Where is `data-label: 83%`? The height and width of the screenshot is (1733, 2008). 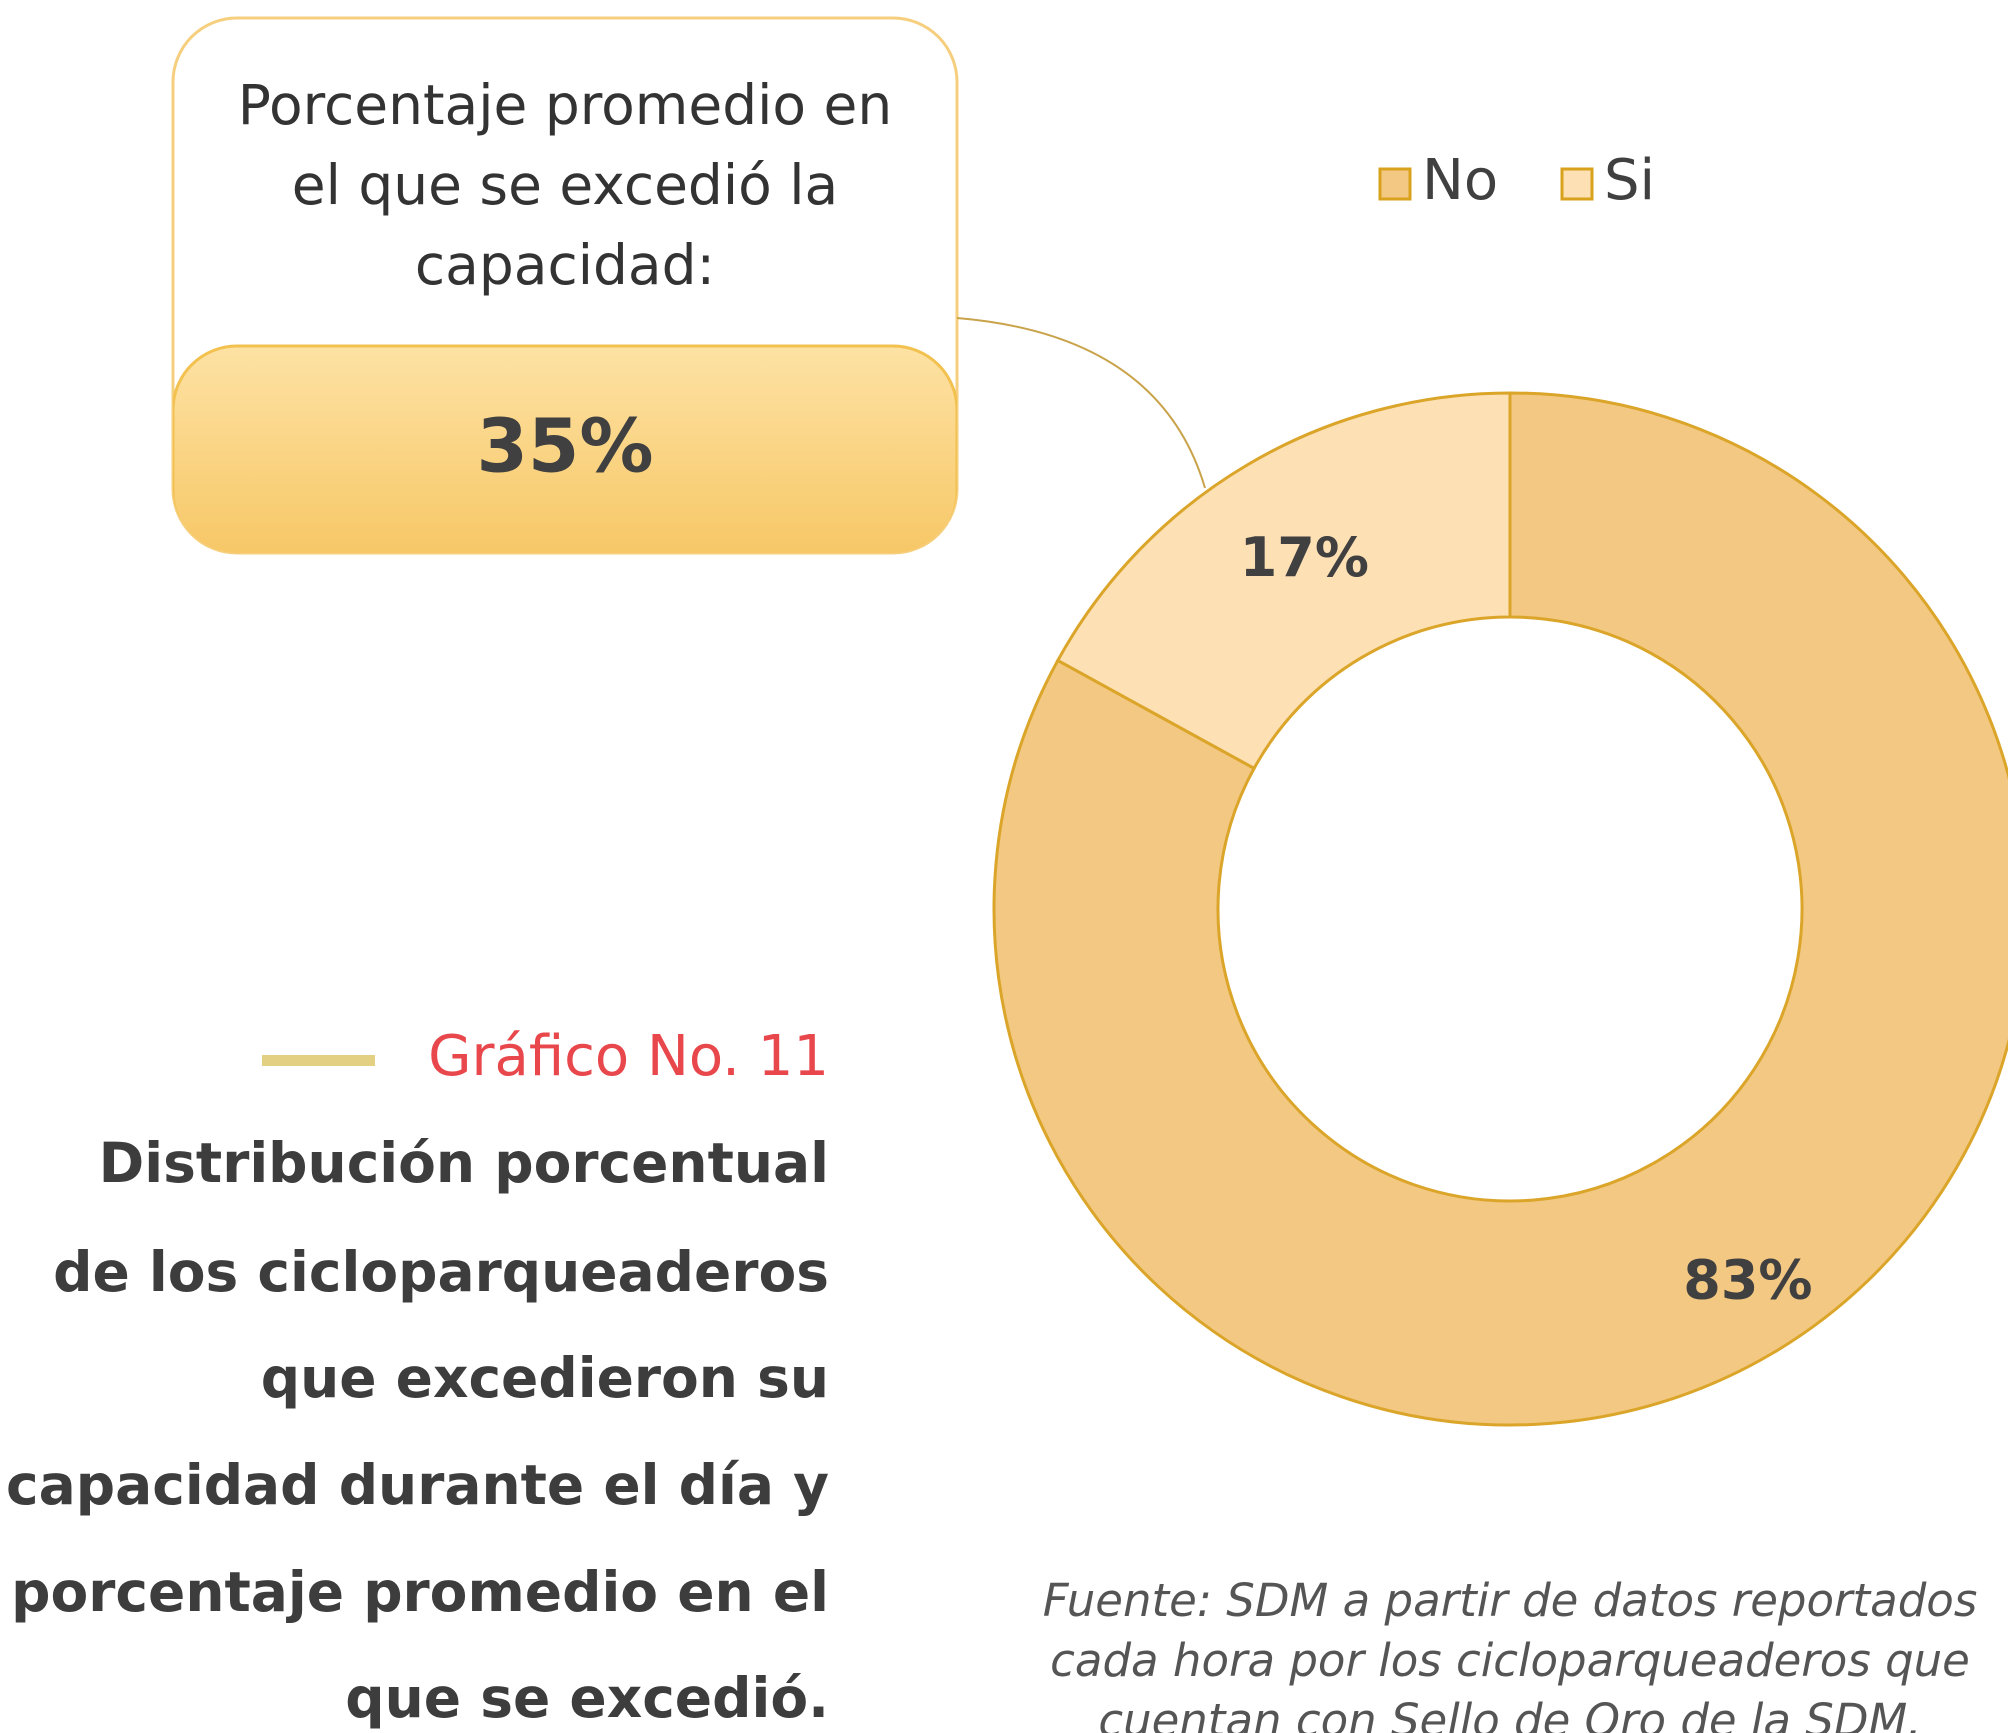
data-label: 83% is located at coordinates (1747, 1280).